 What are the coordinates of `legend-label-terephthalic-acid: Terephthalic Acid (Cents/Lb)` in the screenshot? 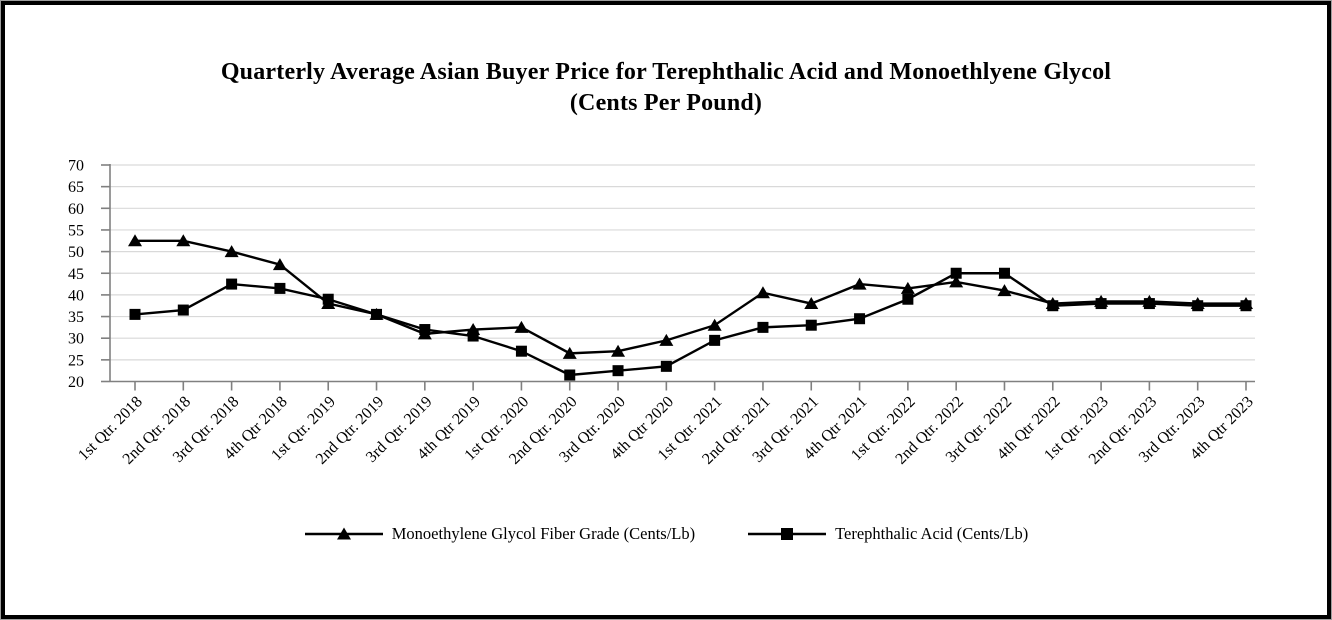 It's located at (932, 533).